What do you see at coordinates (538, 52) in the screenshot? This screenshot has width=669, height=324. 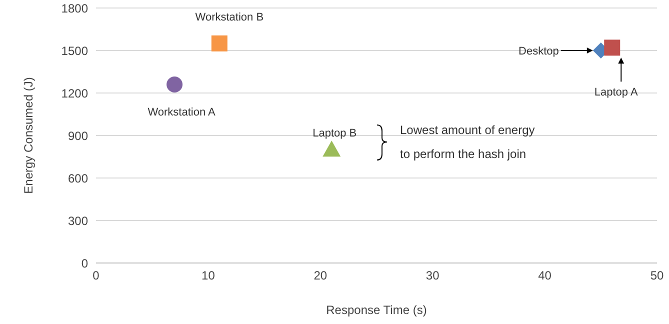 I see `text: Desktop` at bounding box center [538, 52].